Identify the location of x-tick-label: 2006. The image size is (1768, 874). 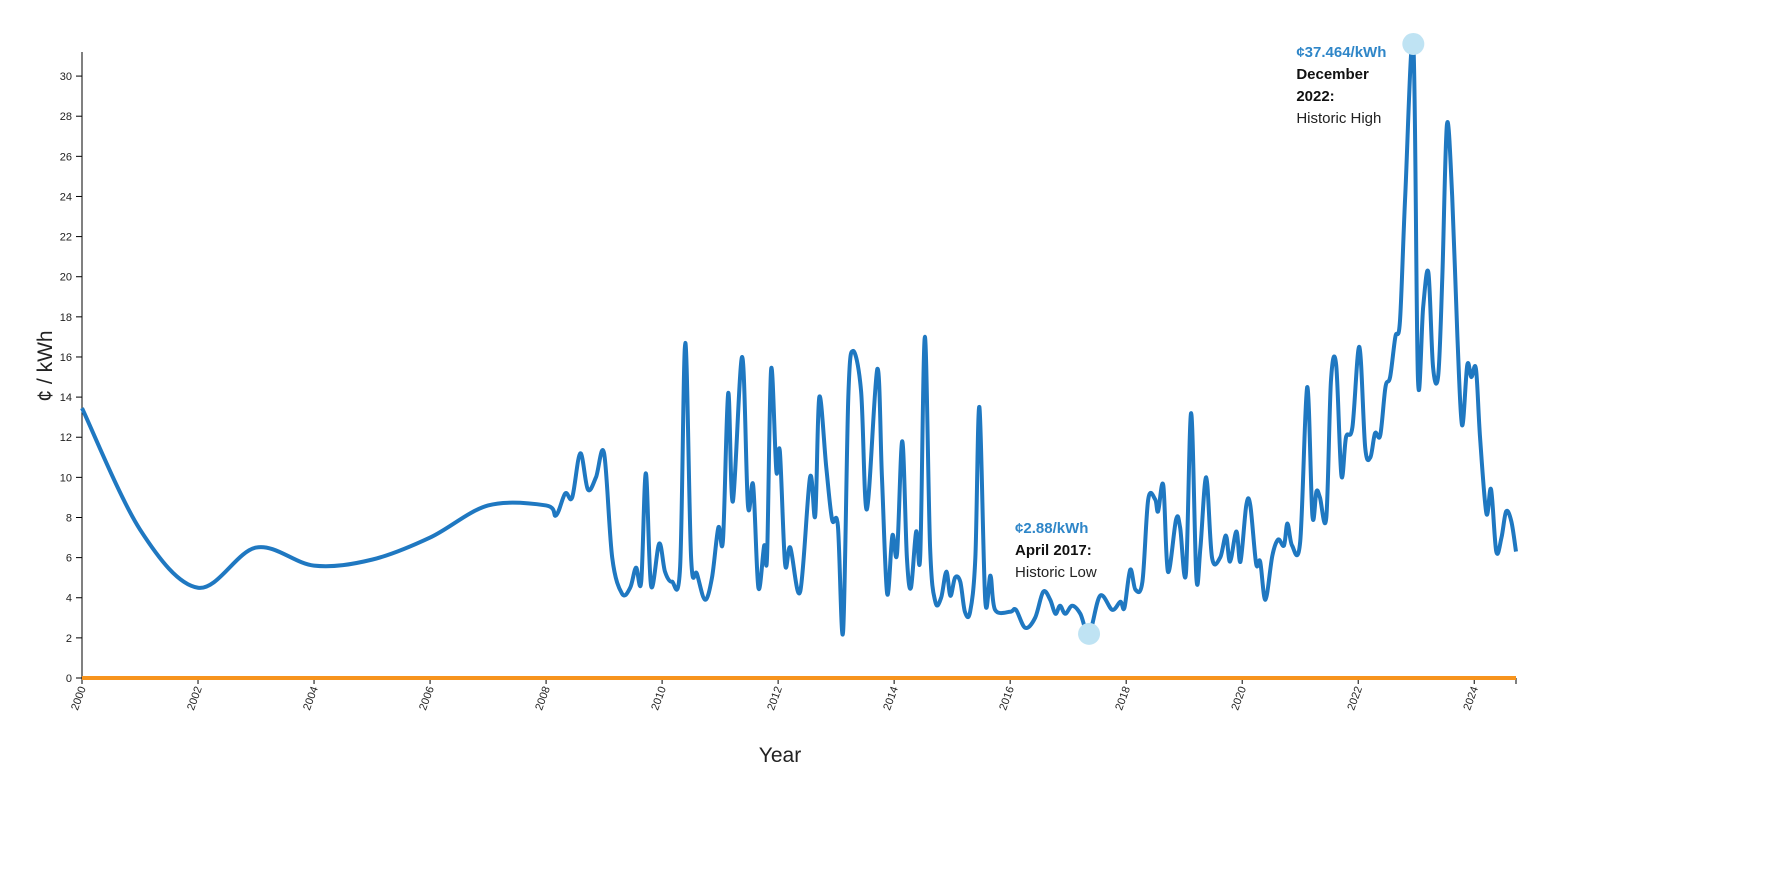
(427, 698).